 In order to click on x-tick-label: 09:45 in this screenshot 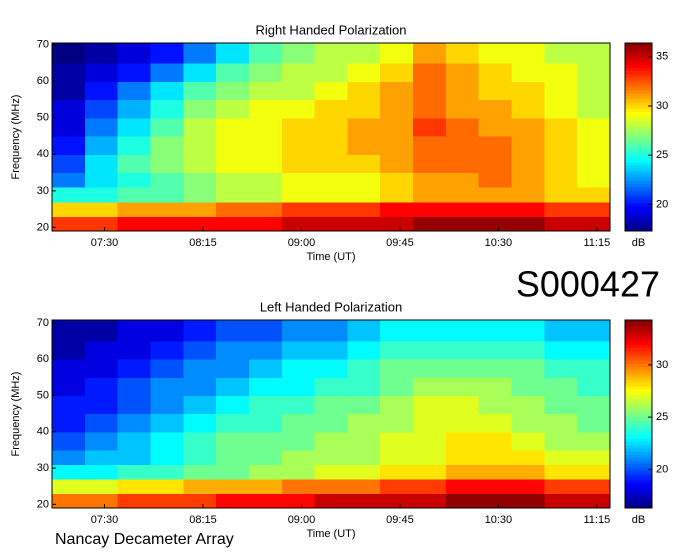, I will do `click(400, 520)`.